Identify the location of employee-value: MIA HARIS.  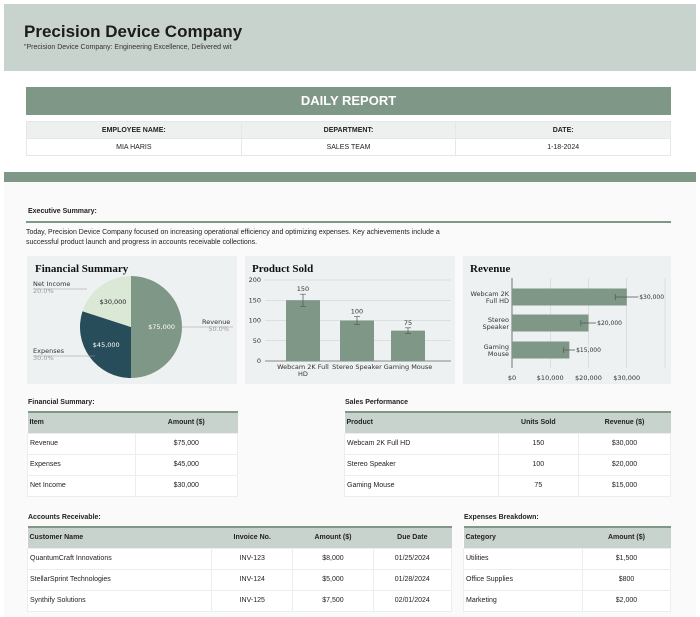
(134, 147).